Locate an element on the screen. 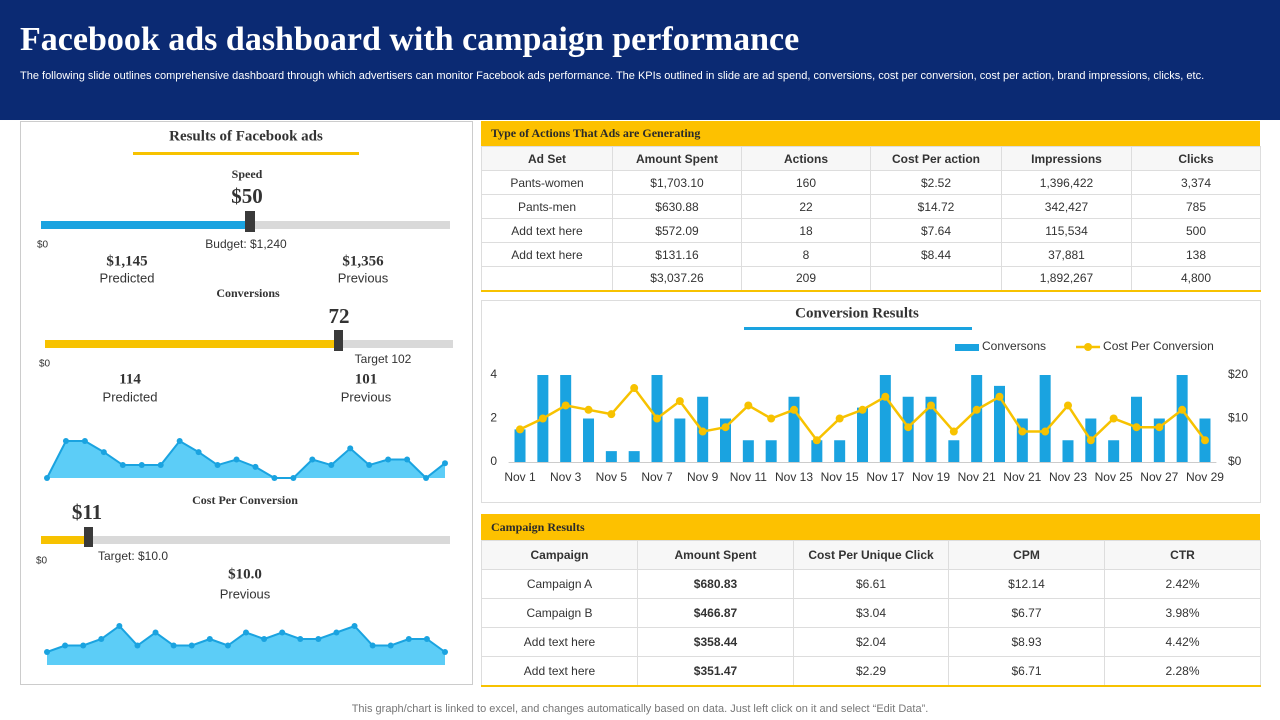  cell: 500 is located at coordinates (1196, 230).